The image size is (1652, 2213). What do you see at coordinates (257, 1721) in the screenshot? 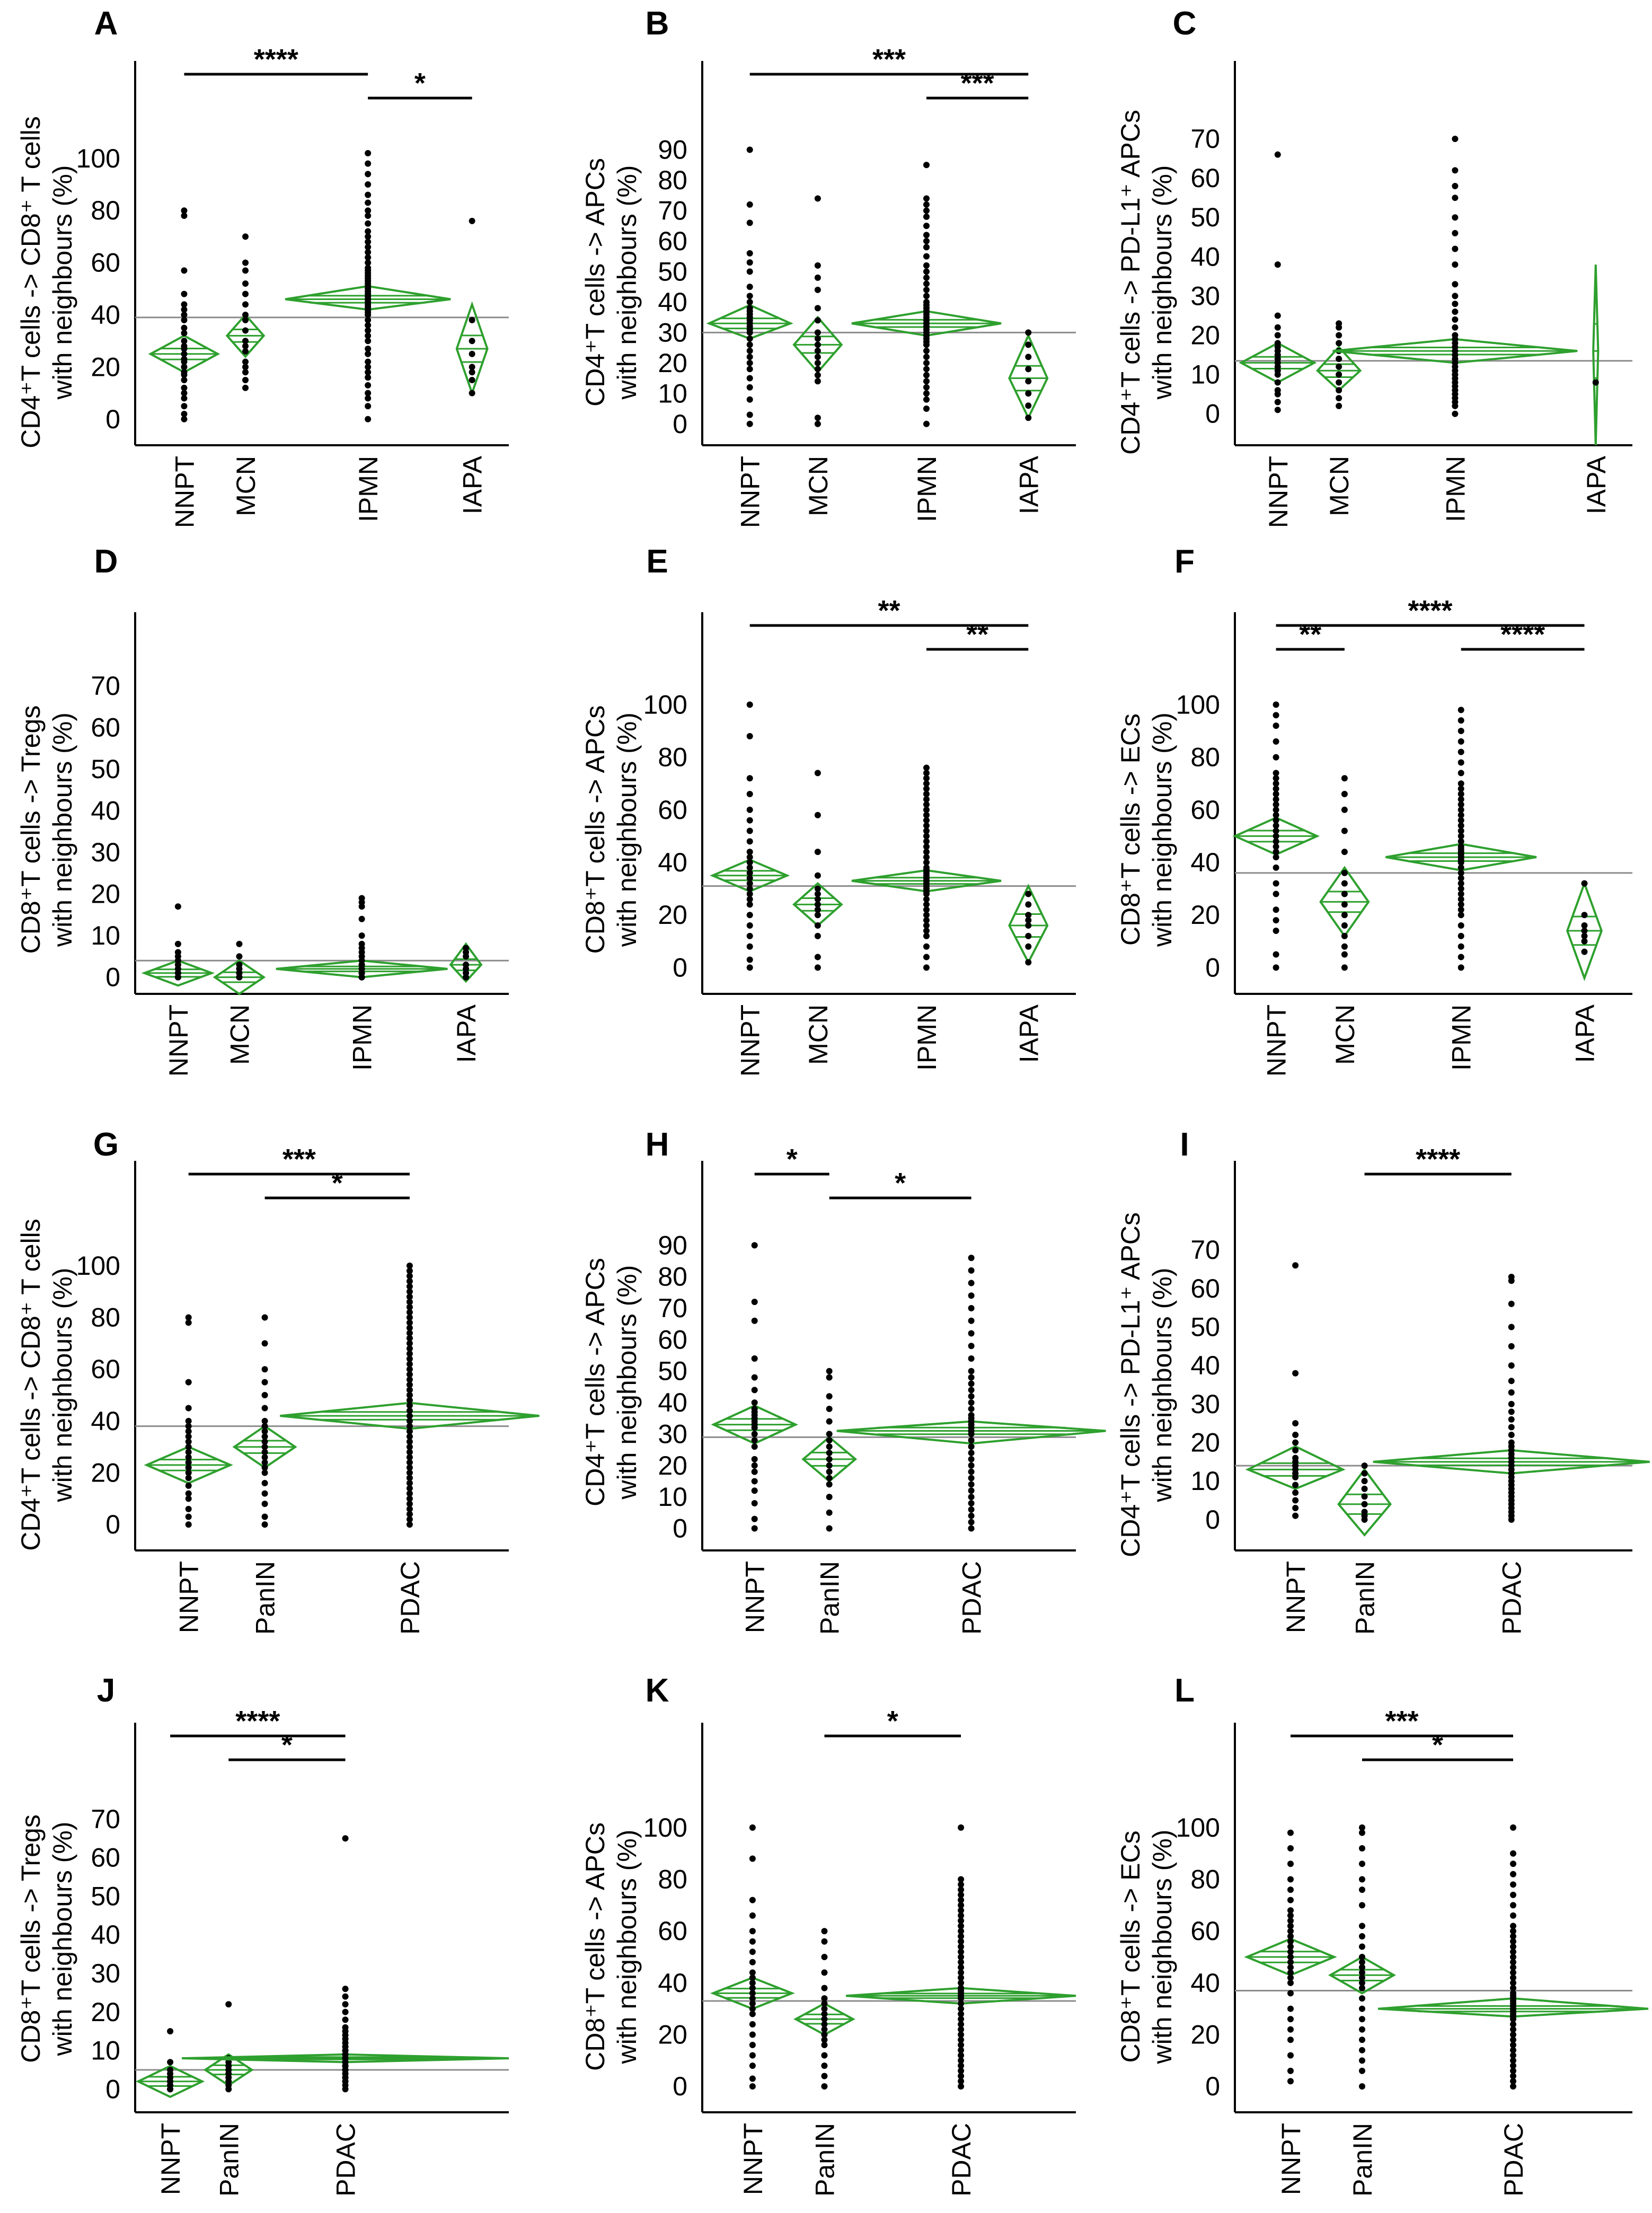
I see `significance-label: ****` at bounding box center [257, 1721].